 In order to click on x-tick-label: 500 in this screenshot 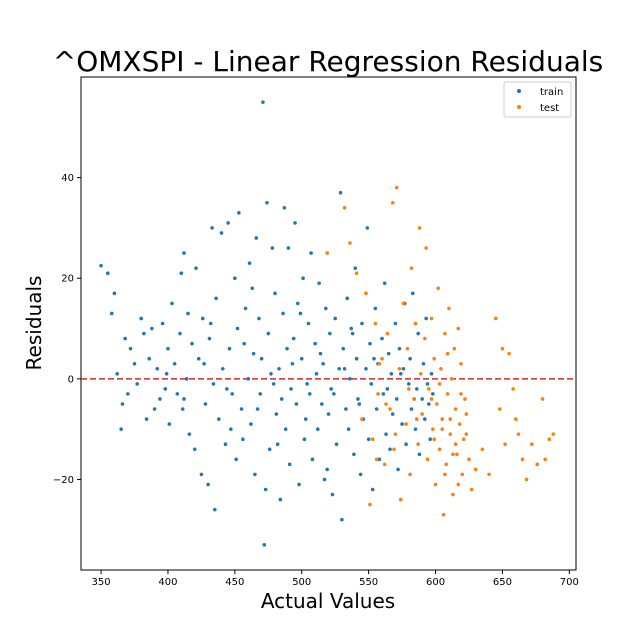, I will do `click(301, 582)`.